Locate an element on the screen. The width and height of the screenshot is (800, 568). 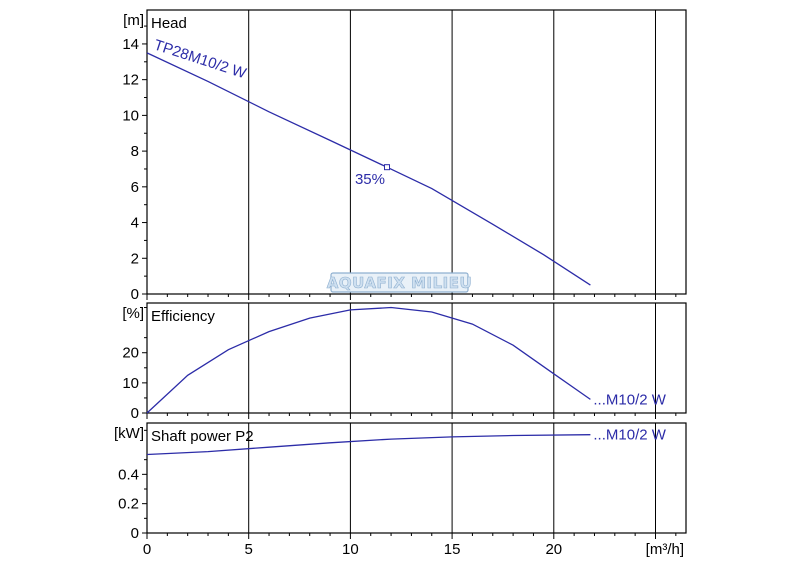
panel-title: Head is located at coordinates (169, 23).